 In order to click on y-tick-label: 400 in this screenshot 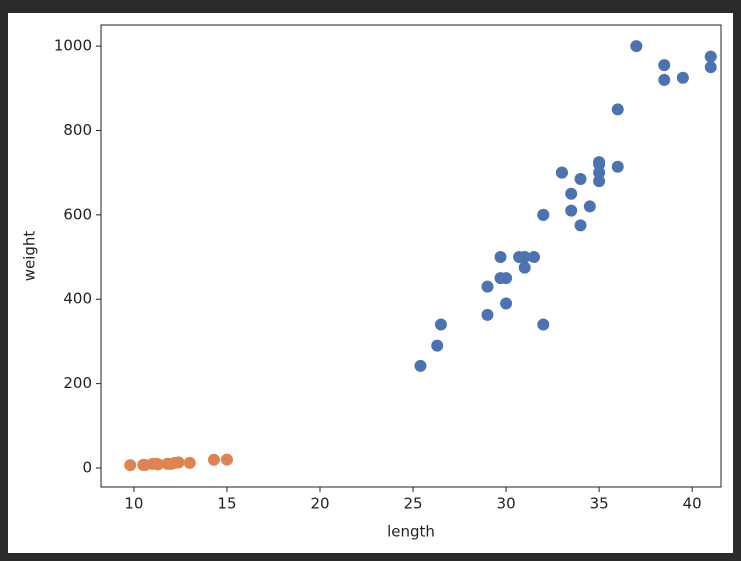, I will do `click(77, 299)`.